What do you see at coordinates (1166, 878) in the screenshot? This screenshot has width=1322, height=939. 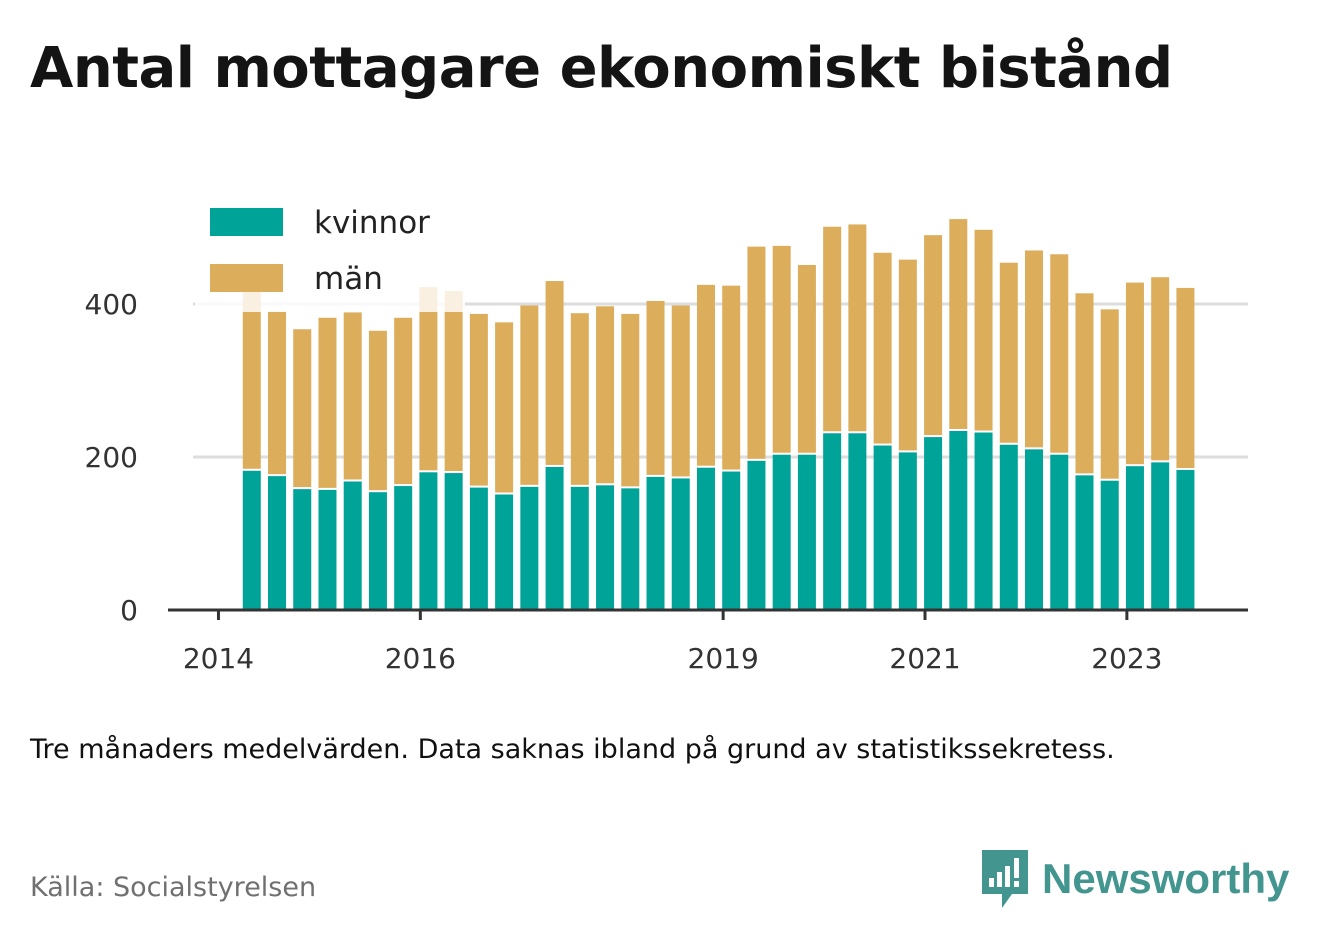 I see `brand-name: Newsworthy` at bounding box center [1166, 878].